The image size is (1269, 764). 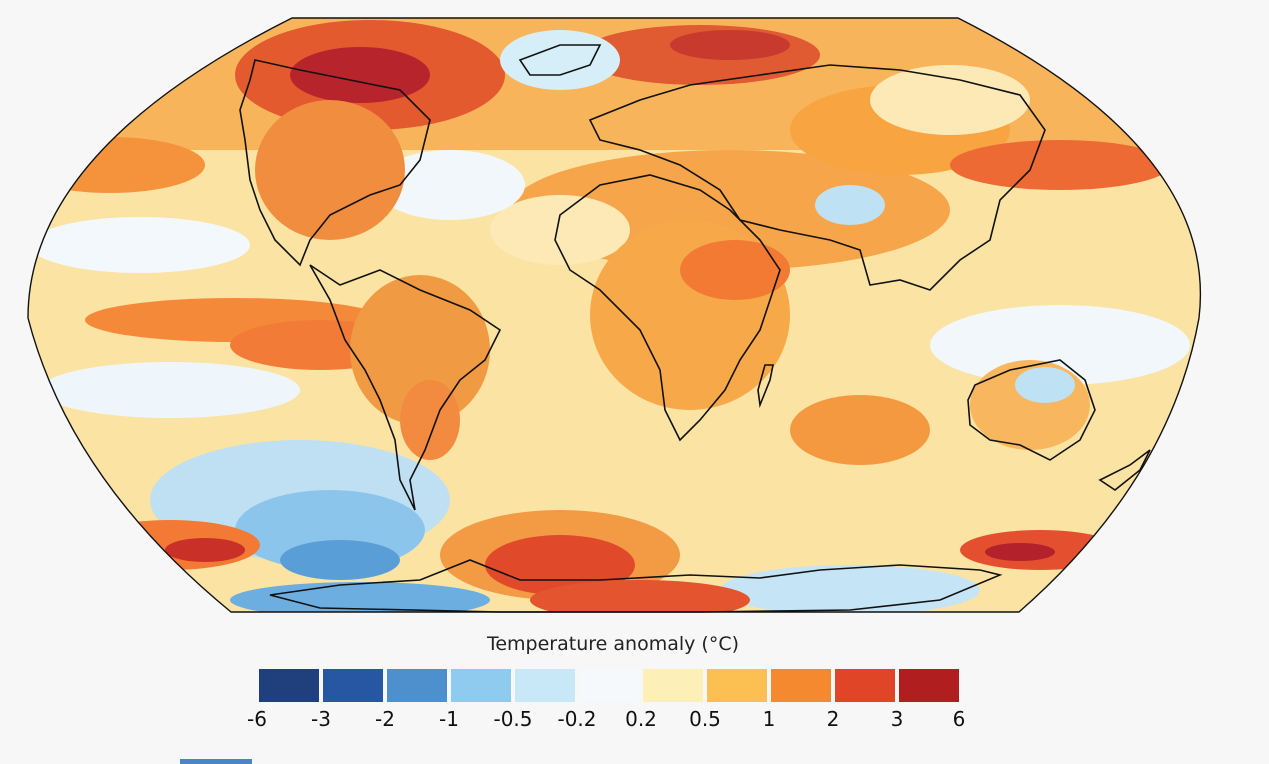 I want to click on legend-tick-label: 0.2, so click(x=641, y=719).